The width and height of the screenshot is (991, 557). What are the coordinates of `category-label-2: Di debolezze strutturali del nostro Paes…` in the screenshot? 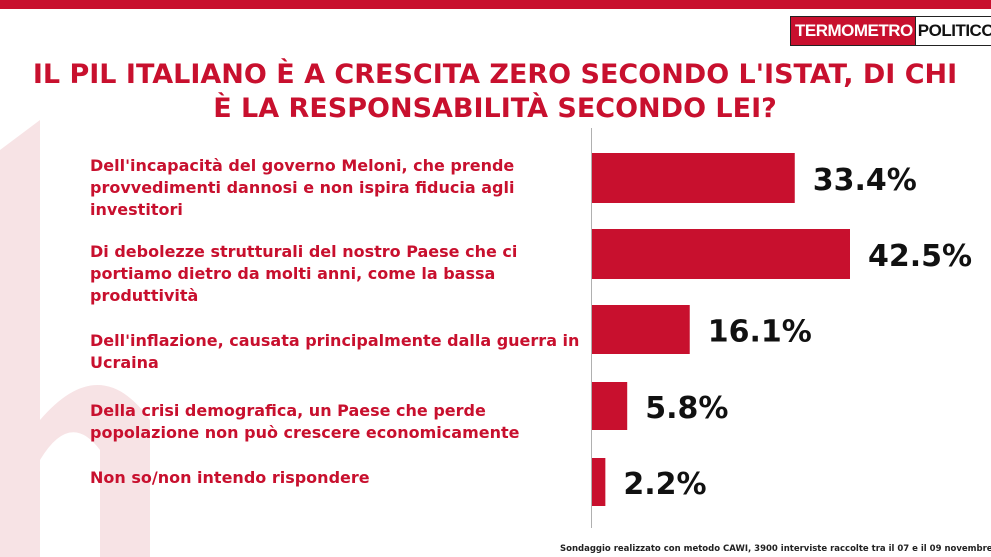 It's located at (304, 273).